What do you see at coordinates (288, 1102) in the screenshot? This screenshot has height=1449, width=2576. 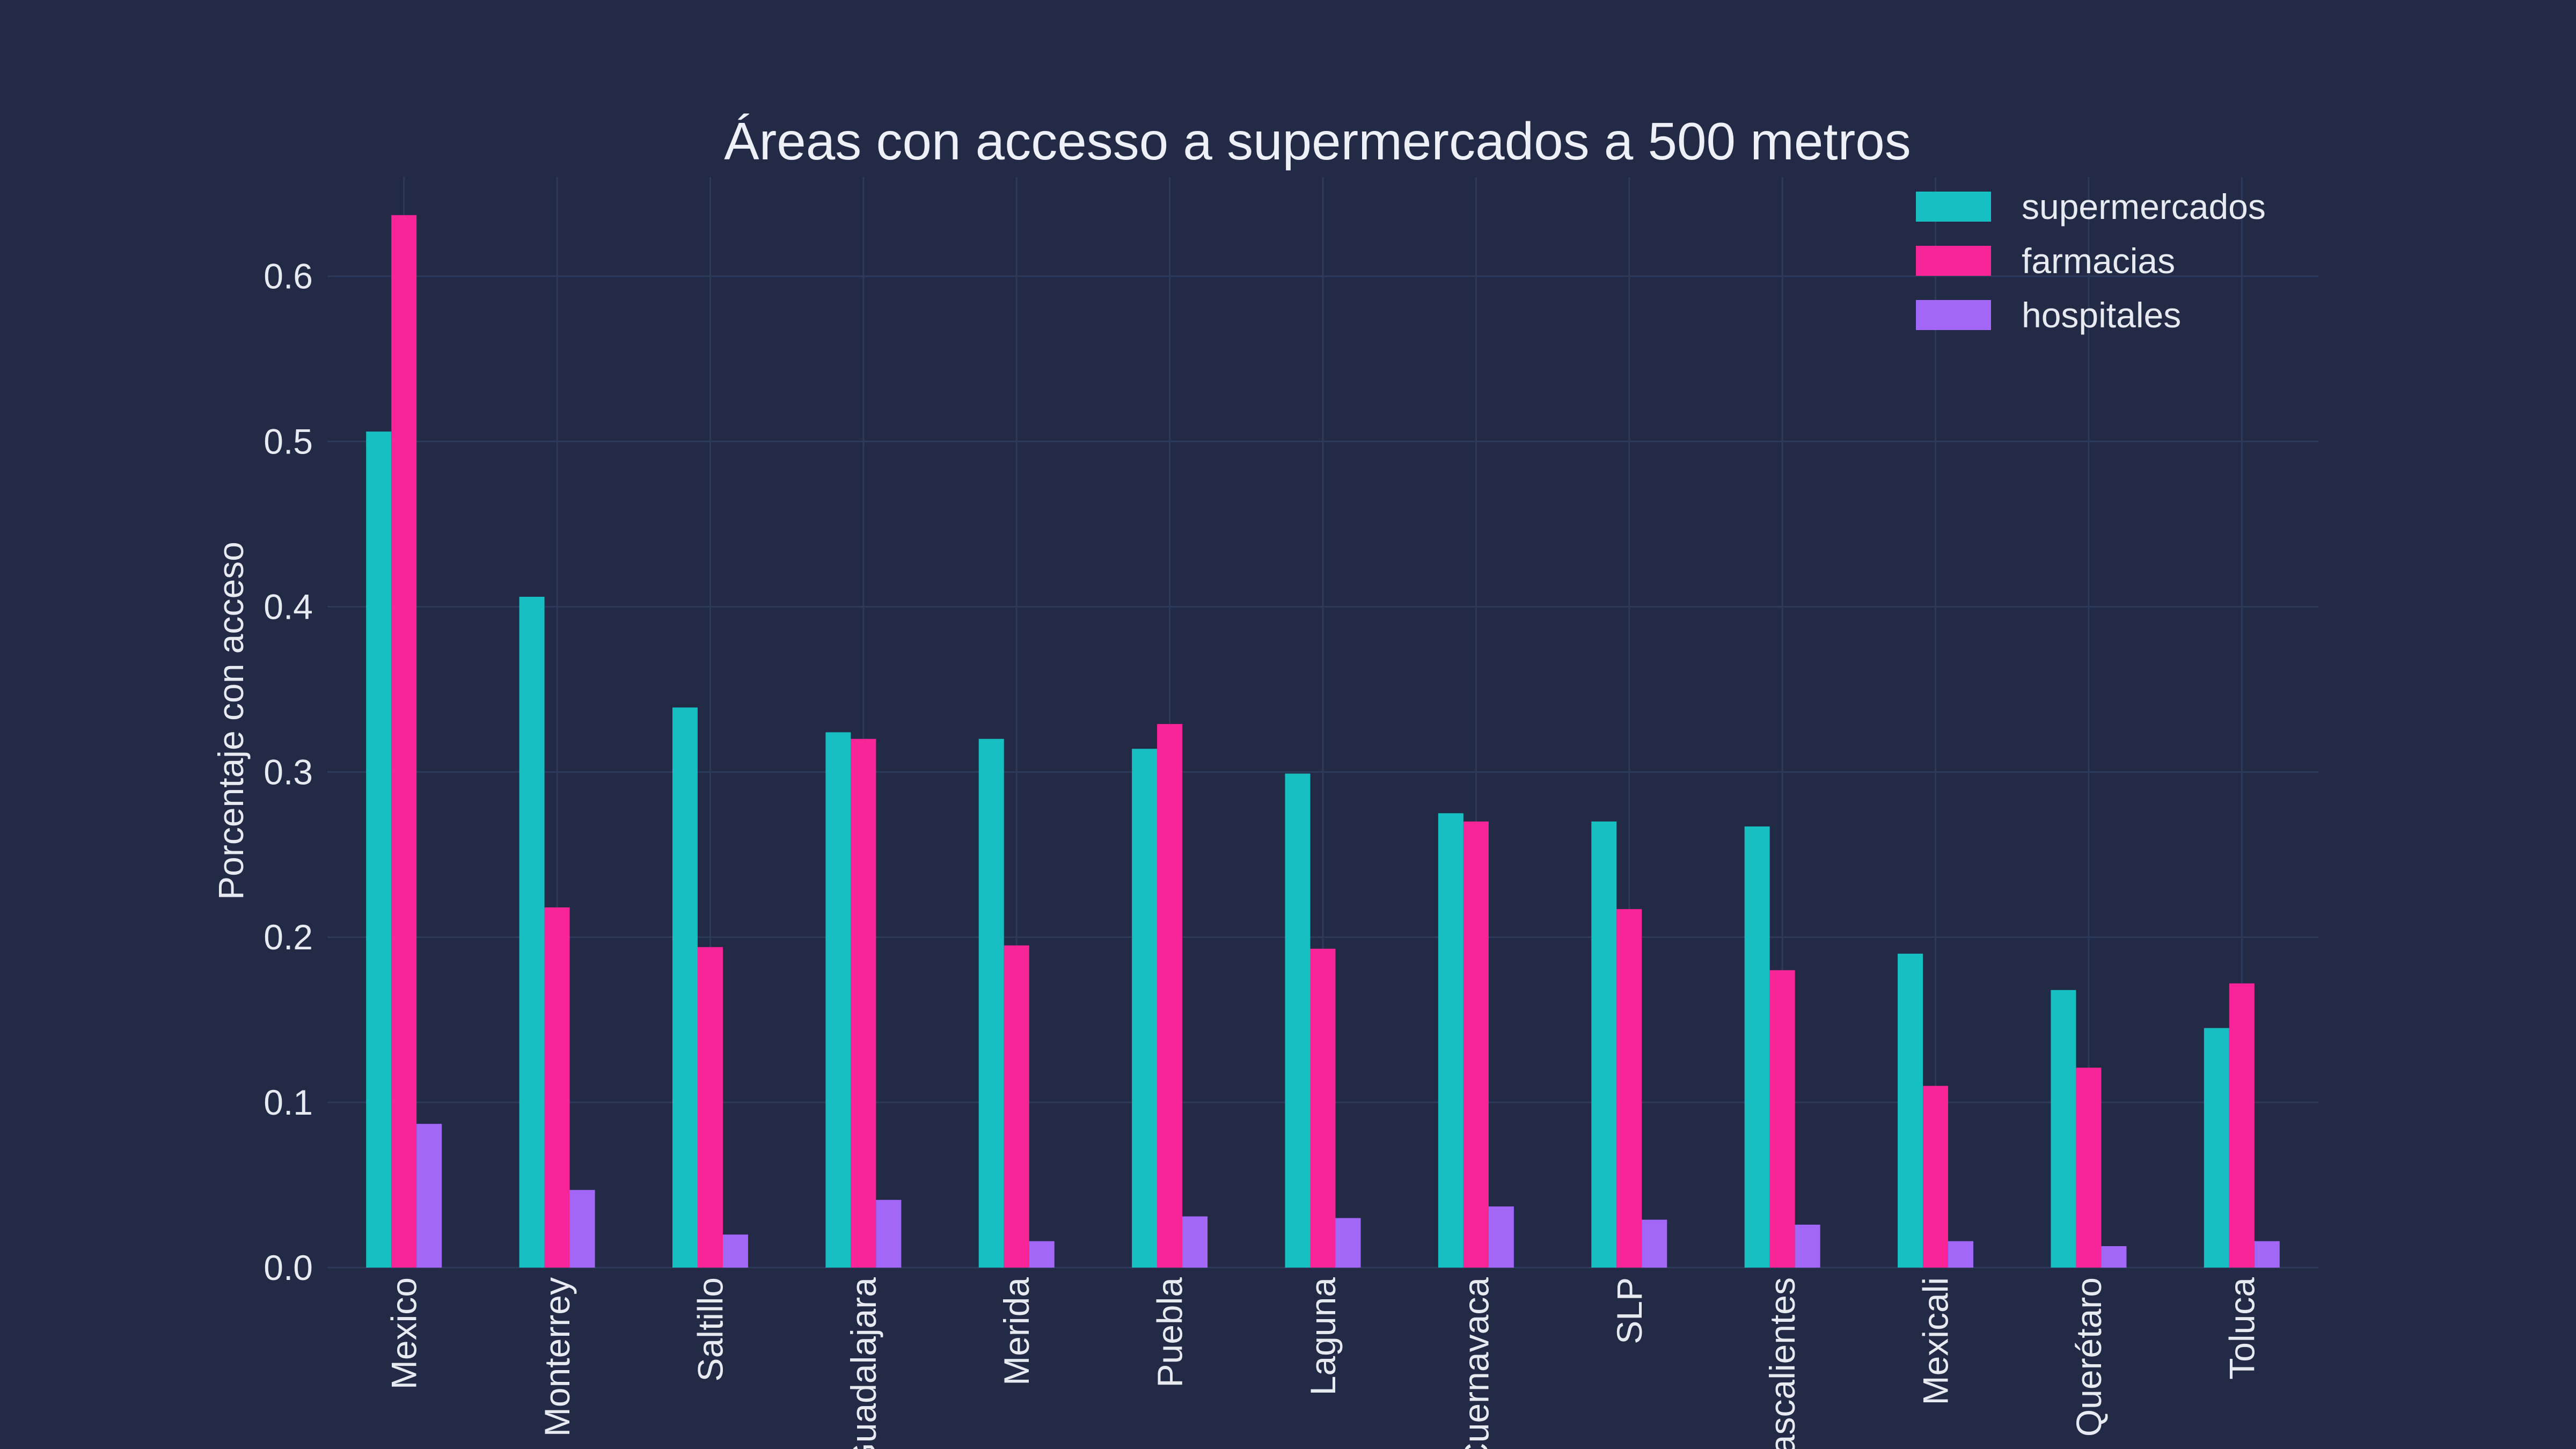 I see `y-tick-label: 0.1` at bounding box center [288, 1102].